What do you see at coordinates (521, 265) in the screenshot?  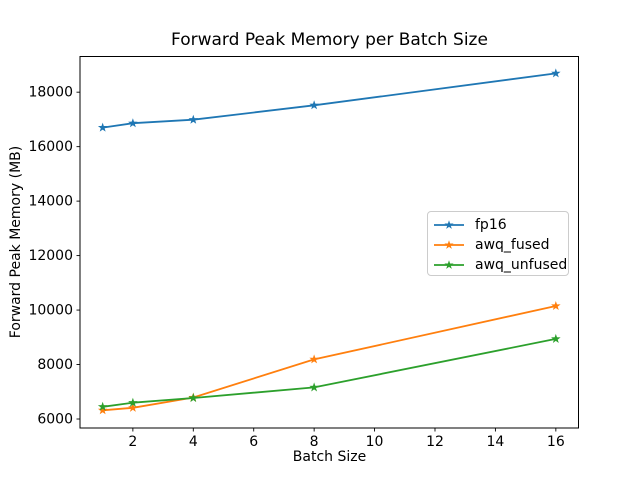 I see `legend-label: awq_unfused` at bounding box center [521, 265].